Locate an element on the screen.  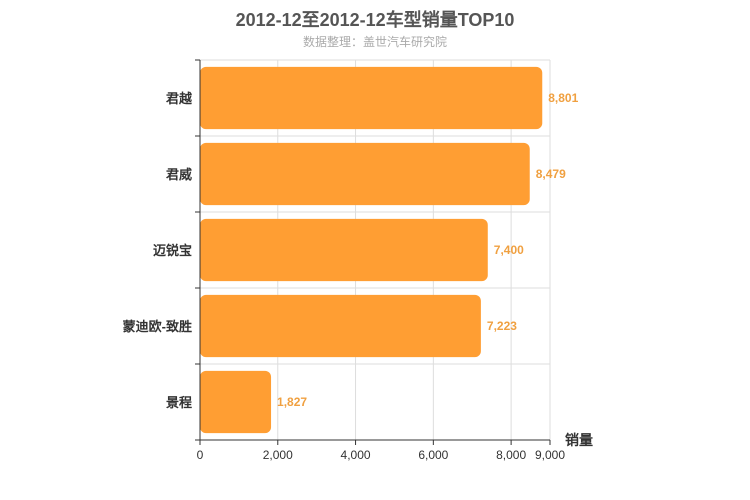
x-tick-label: 9,000 is located at coordinates (550, 455).